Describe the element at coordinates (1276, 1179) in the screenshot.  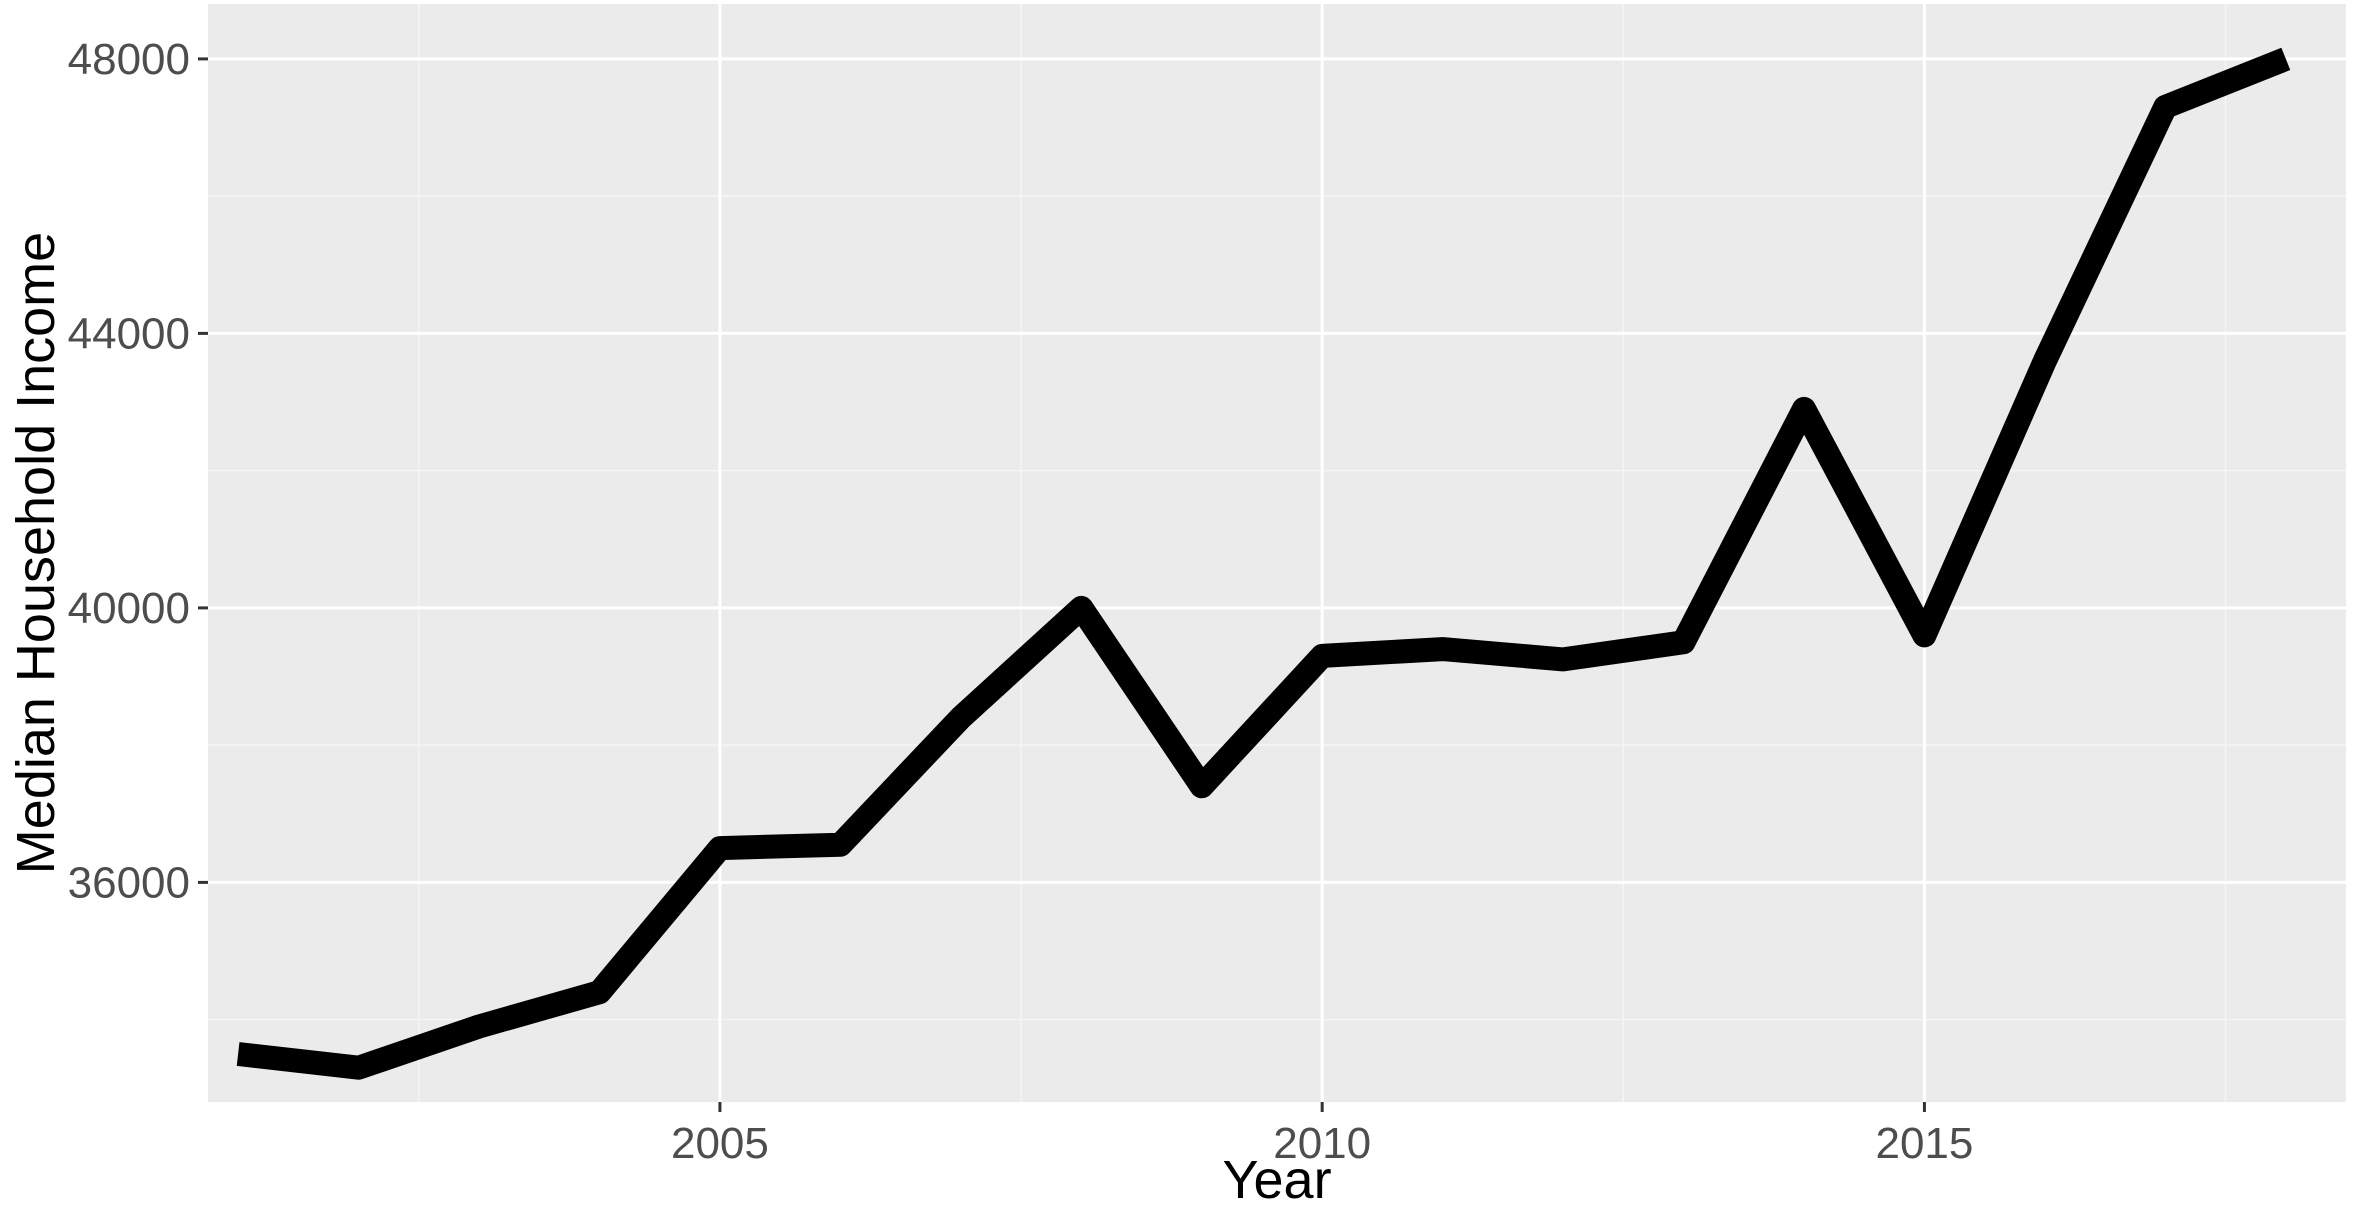
I see `x-axis-title: Year` at that location.